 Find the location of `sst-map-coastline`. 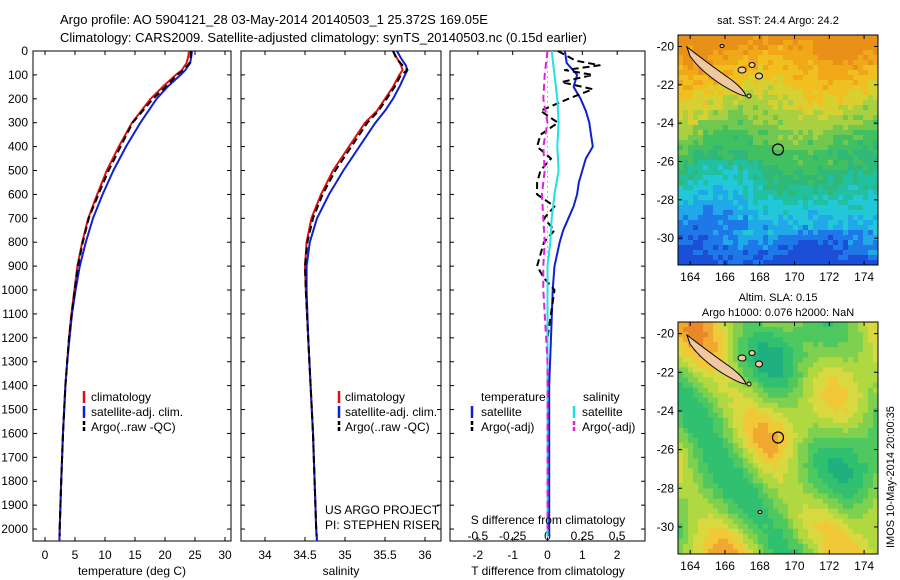

sst-map-coastline is located at coordinates (724, 71).